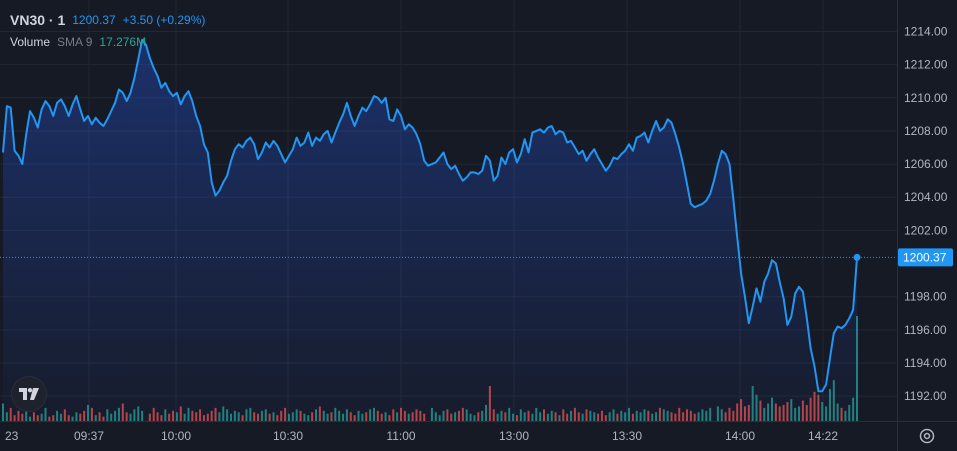 The image size is (957, 451). I want to click on volume-value: 17.276M, so click(123, 42).